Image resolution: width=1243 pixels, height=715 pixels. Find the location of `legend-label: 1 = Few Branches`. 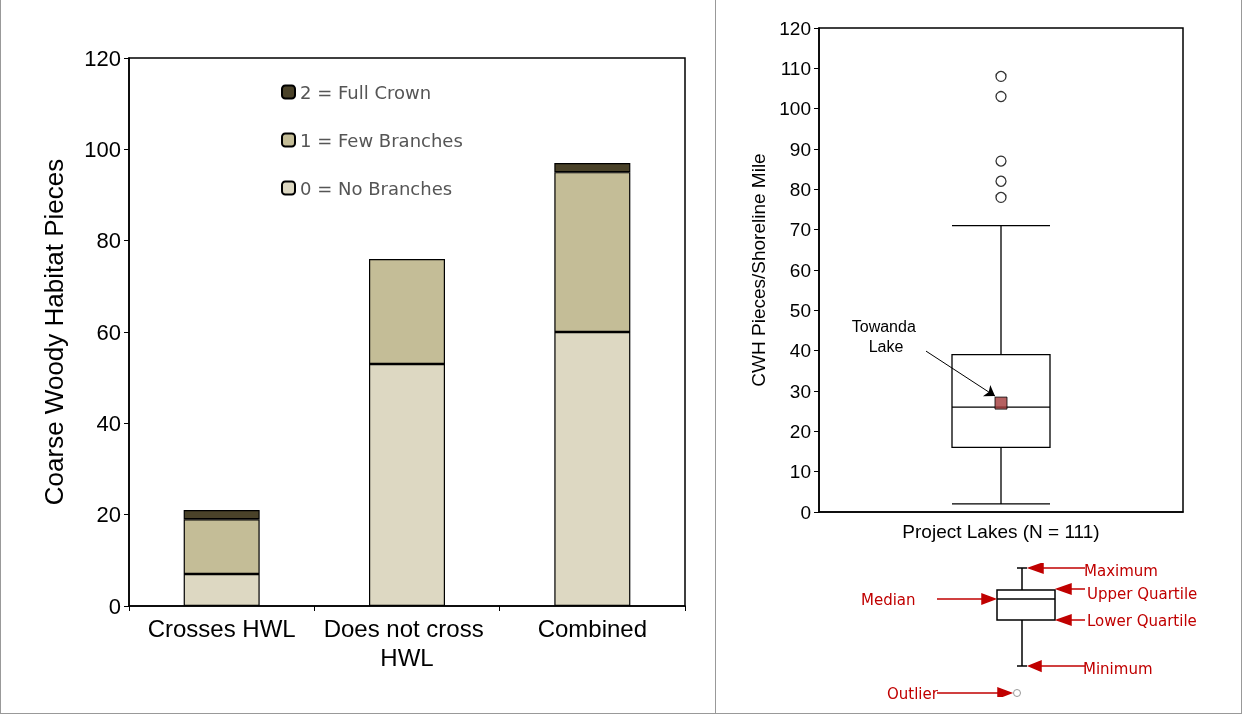

legend-label: 1 = Few Branches is located at coordinates (381, 140).